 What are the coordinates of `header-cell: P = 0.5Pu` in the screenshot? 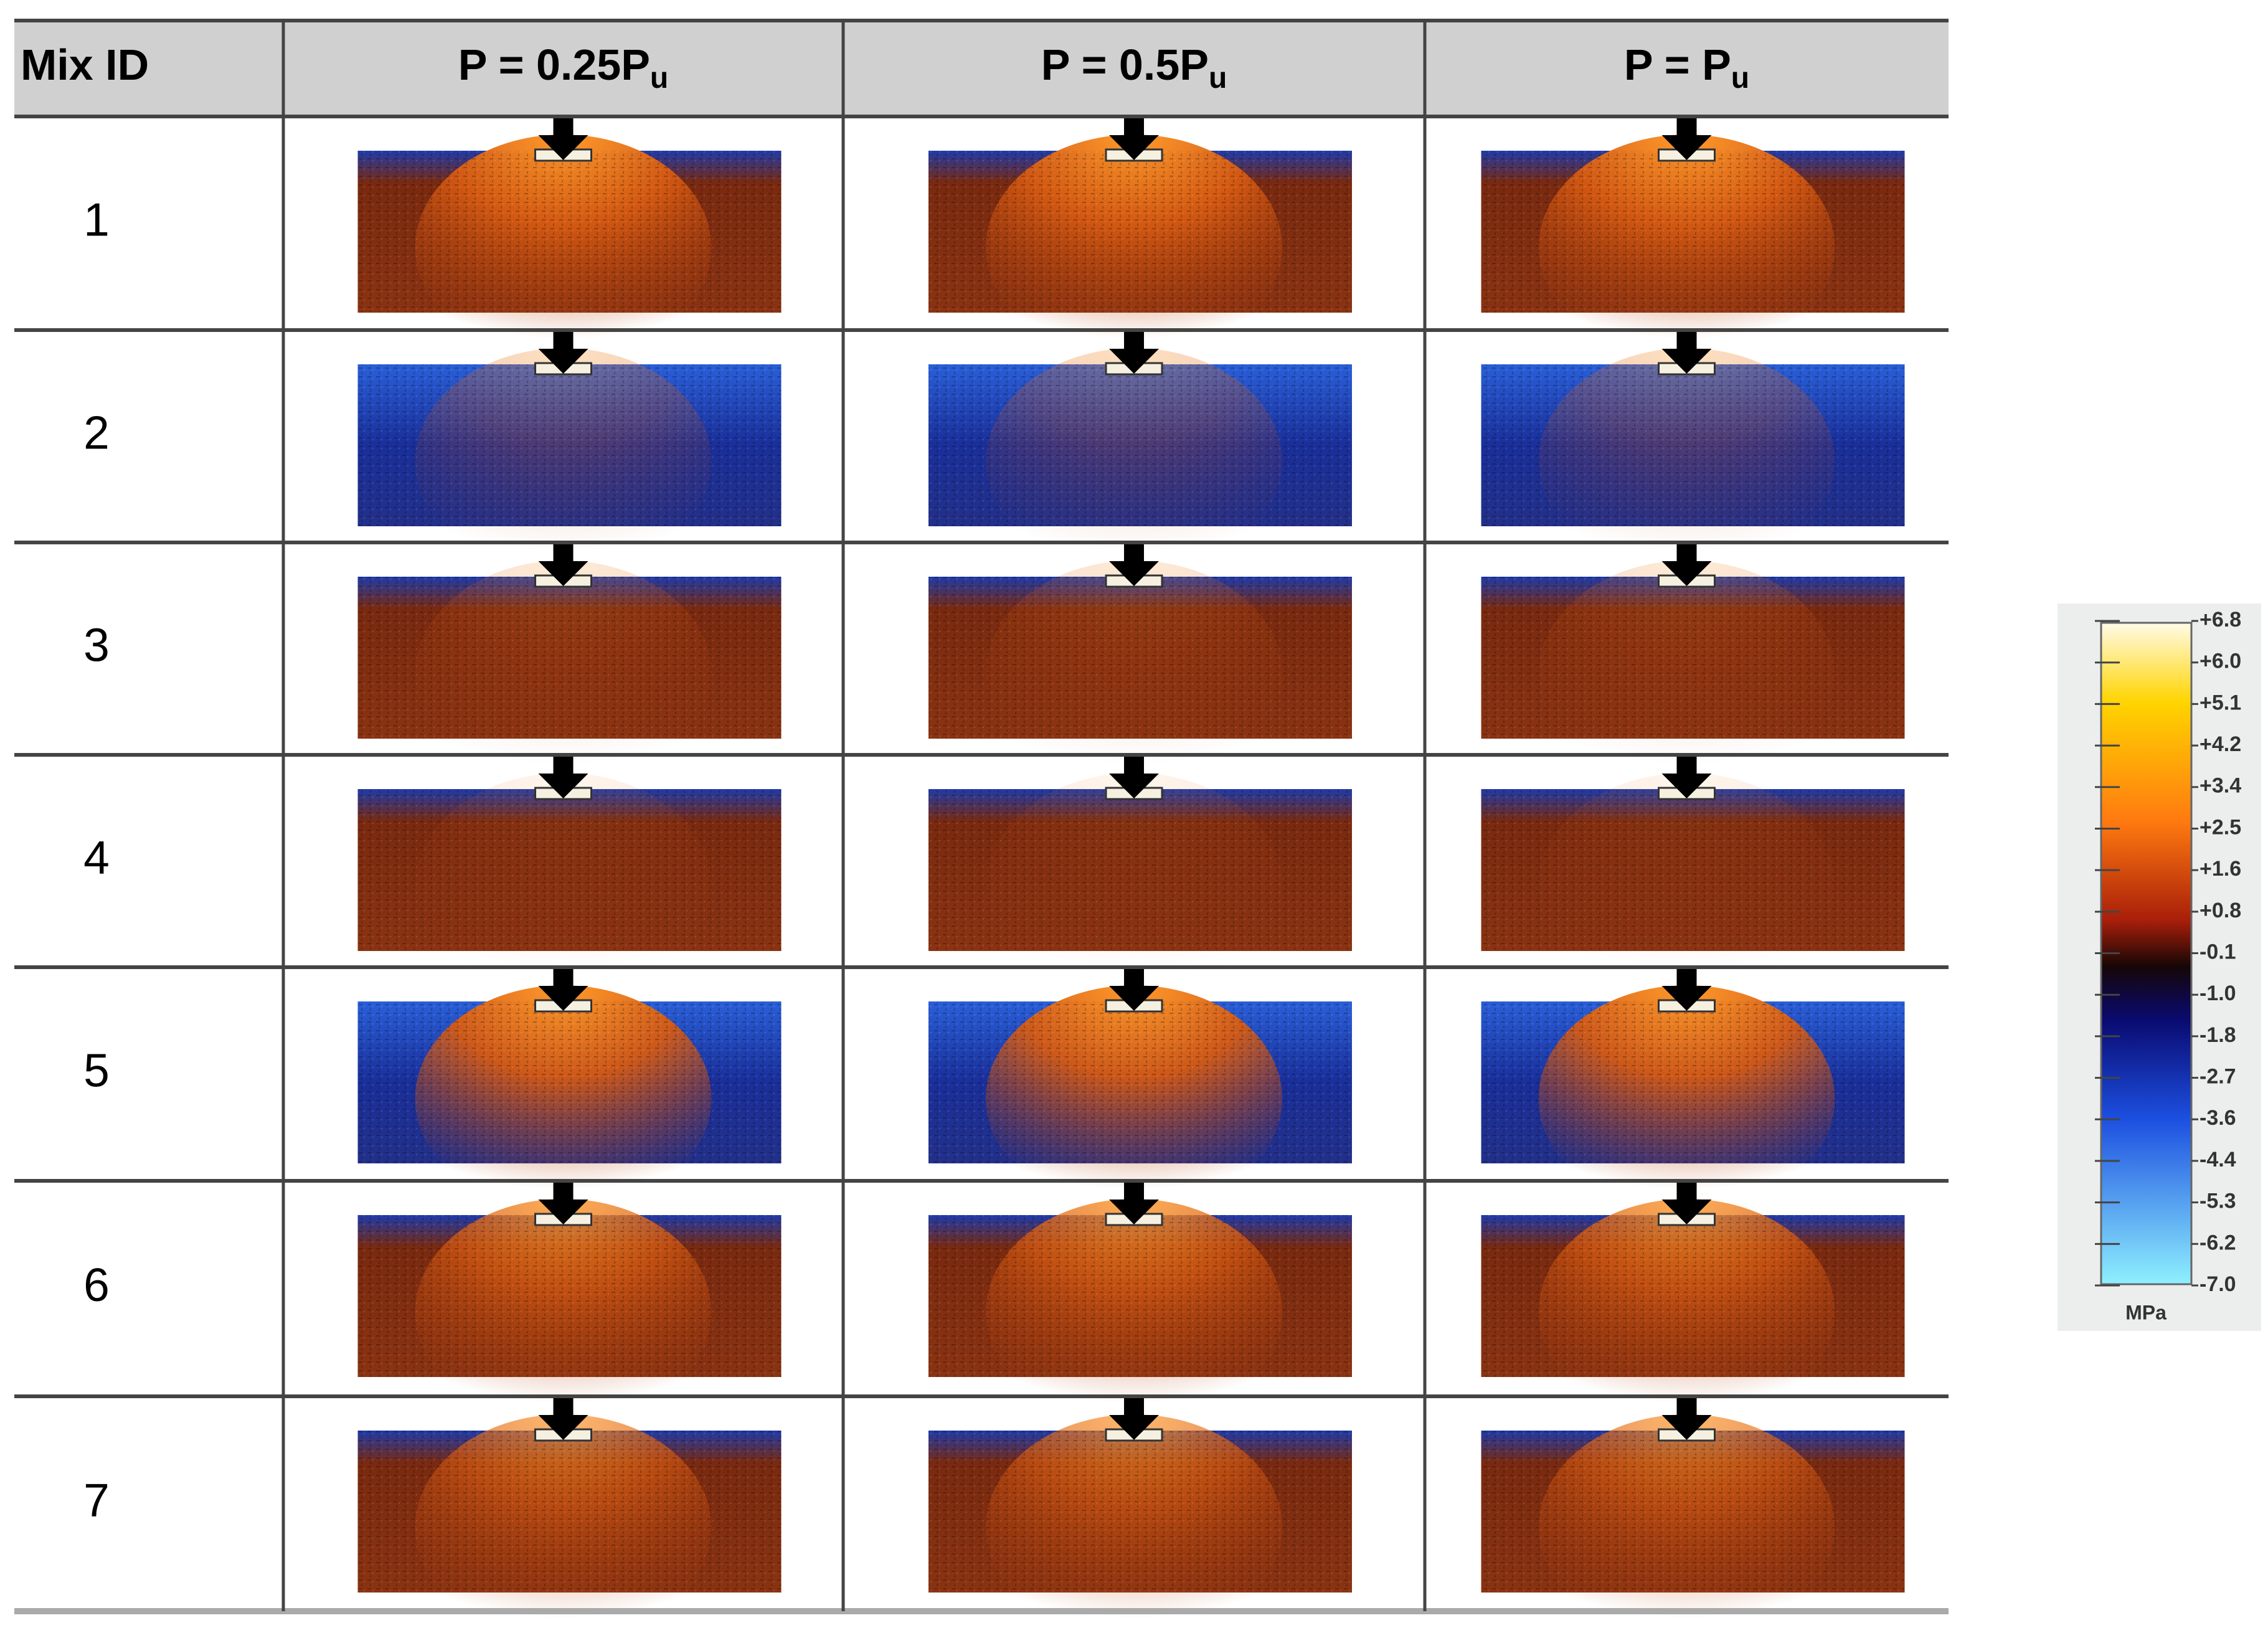 It's located at (1134, 67).